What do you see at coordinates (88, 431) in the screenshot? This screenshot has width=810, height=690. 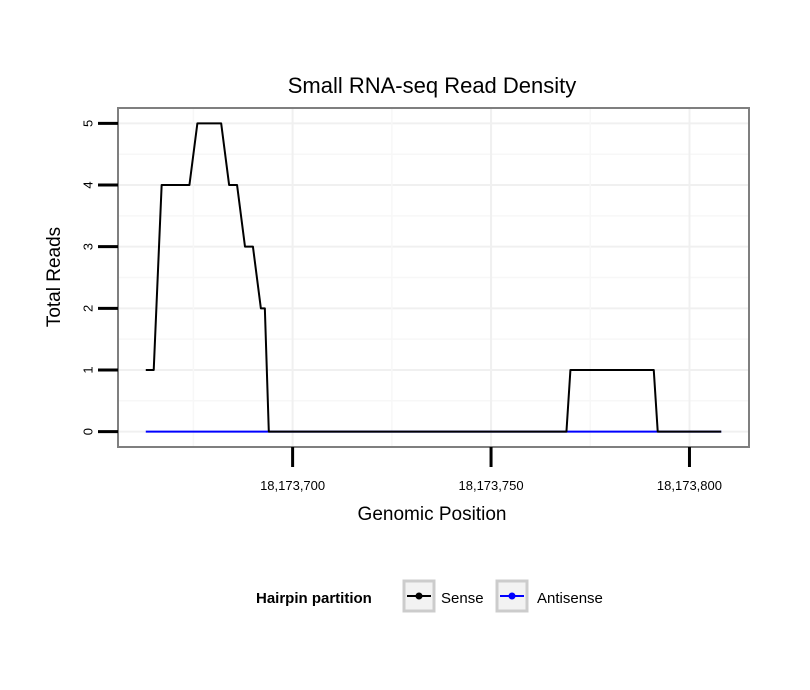 I see `y-tick-label: 0` at bounding box center [88, 431].